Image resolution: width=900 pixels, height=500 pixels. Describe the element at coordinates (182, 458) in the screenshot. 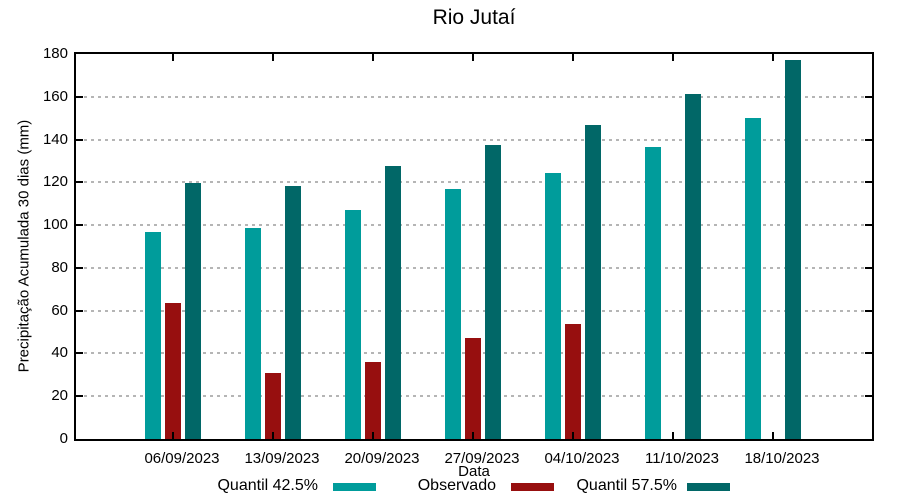

I see `x-tick-label-0: 06/09/2023` at that location.